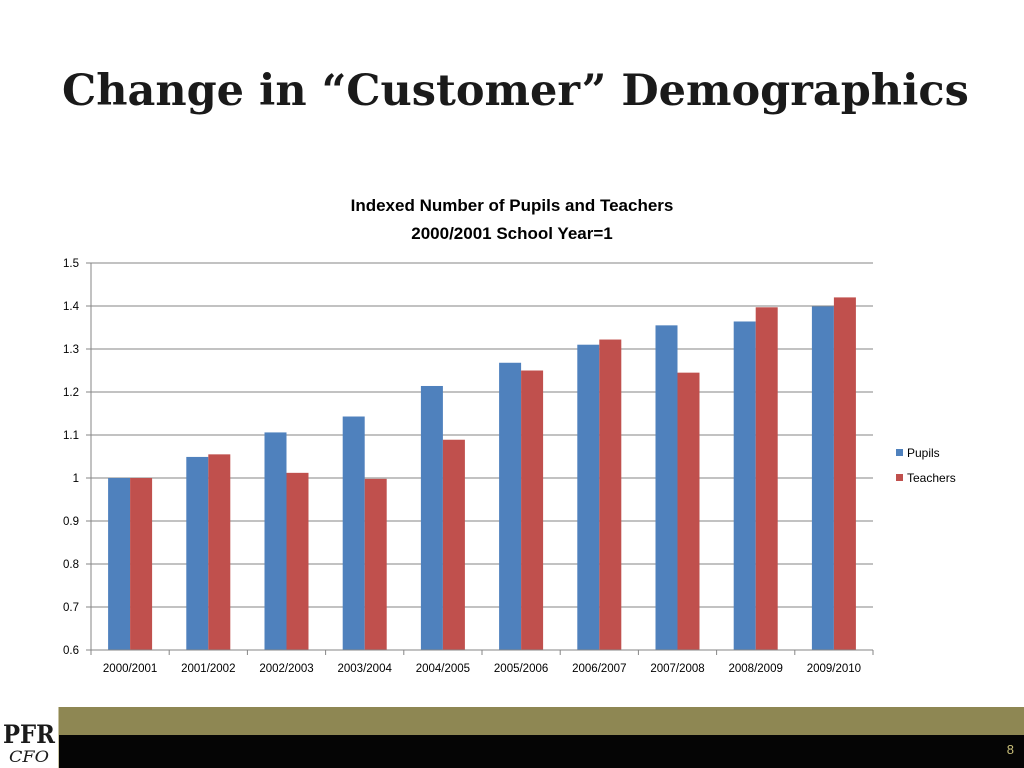 The width and height of the screenshot is (1024, 768). Describe the element at coordinates (766, 478) in the screenshot. I see `bar-teachers-2008-2009` at that location.